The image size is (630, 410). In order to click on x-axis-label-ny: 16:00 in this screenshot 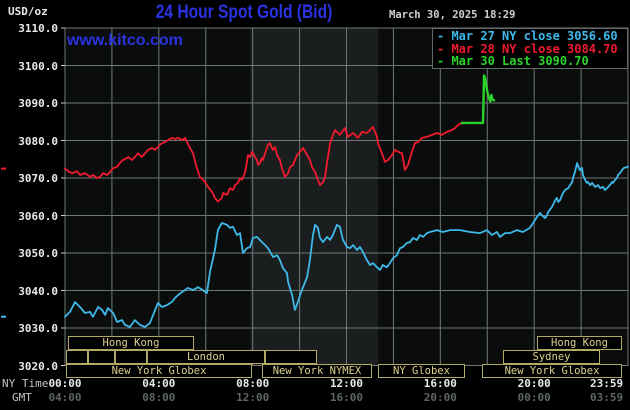, I will do `click(440, 383)`.